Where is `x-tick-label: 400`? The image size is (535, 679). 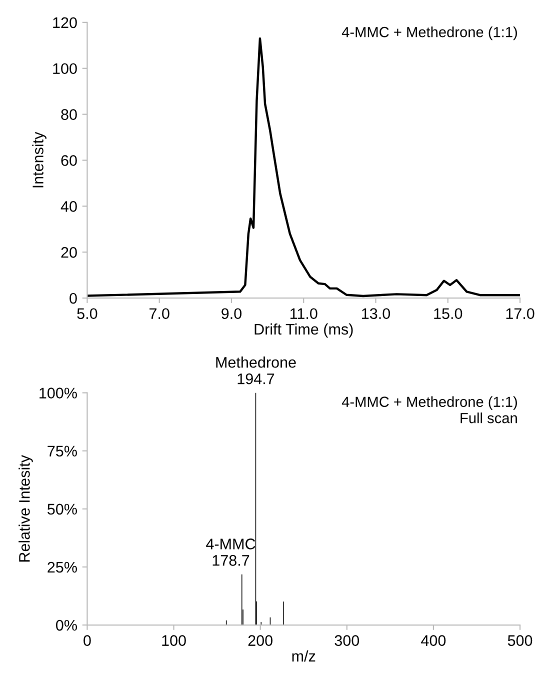 x-tick-label: 400 is located at coordinates (433, 640).